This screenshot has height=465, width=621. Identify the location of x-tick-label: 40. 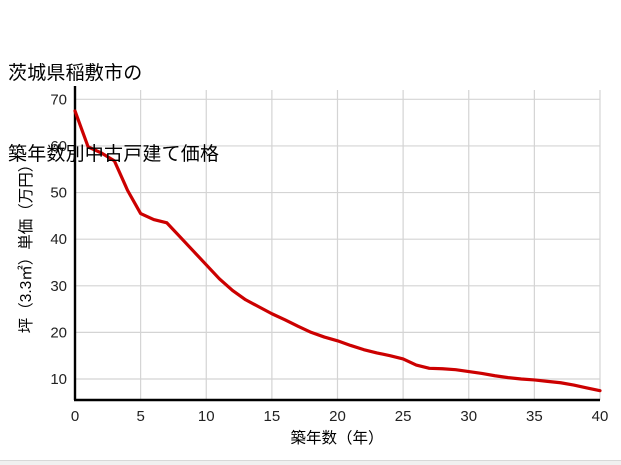
(600, 416).